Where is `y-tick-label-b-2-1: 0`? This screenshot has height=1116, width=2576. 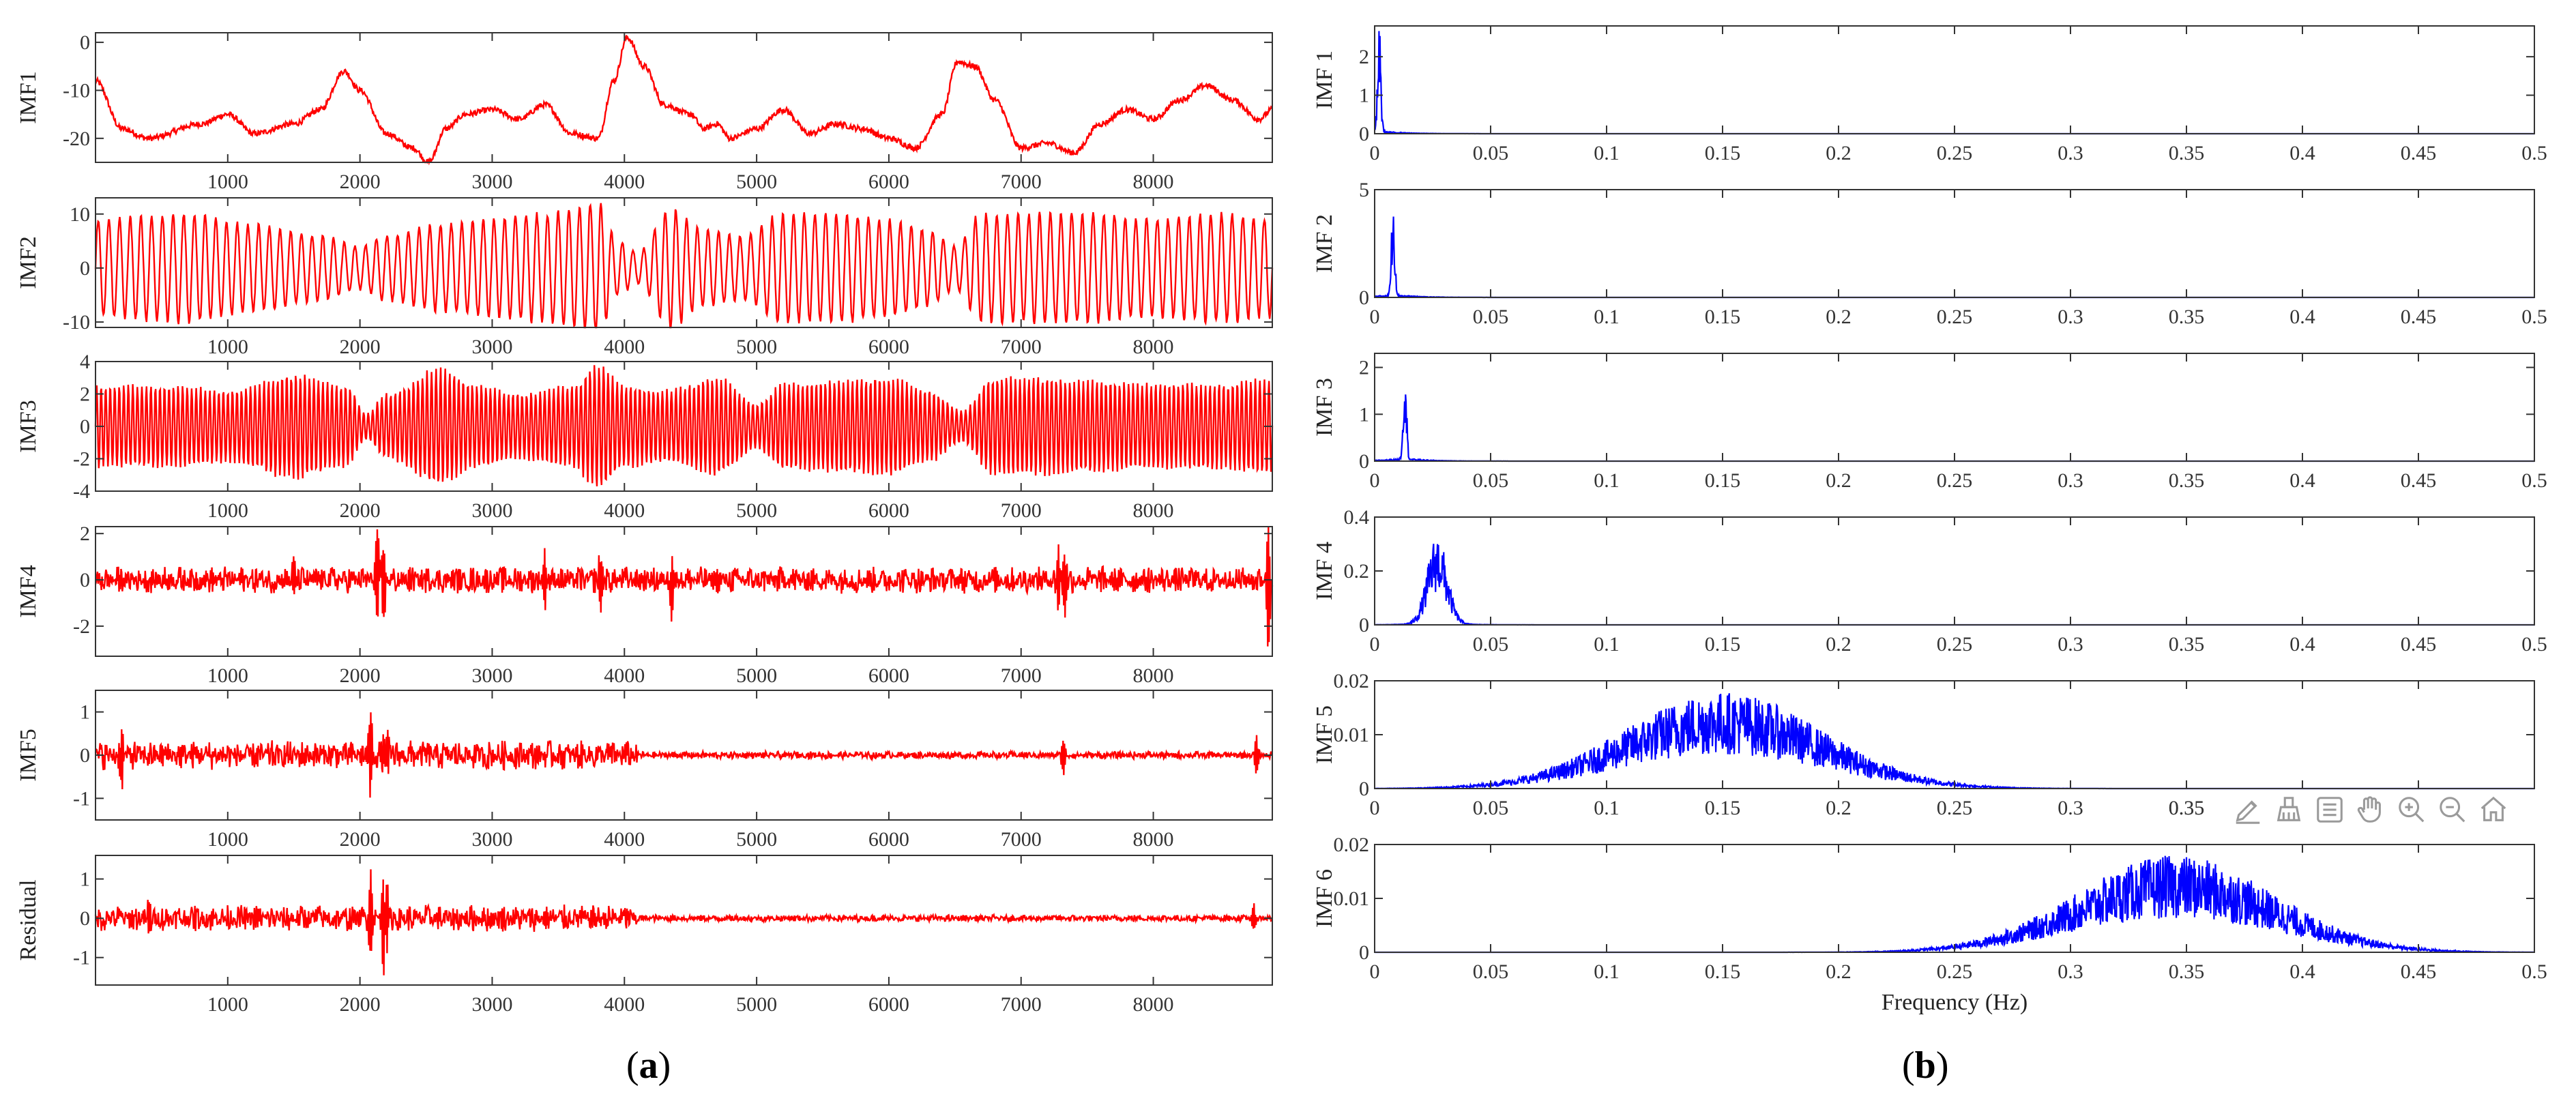 y-tick-label-b-2-1: 0 is located at coordinates (1364, 298).